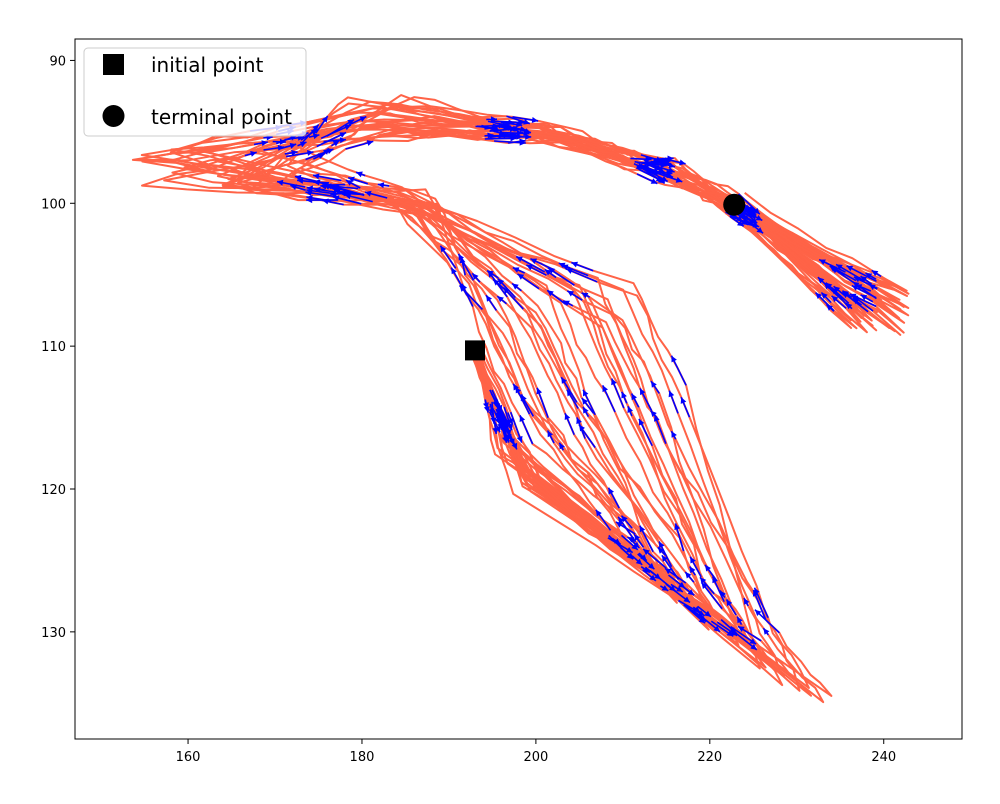  Describe the element at coordinates (53, 633) in the screenshot. I see `y-tick-label: 130` at that location.